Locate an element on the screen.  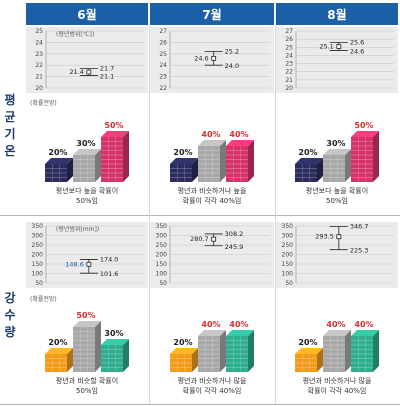
temp-range-panel-jul: 22 23 24 25 26 27 25.2 24.0 24.6 is located at coordinates (212, 60).